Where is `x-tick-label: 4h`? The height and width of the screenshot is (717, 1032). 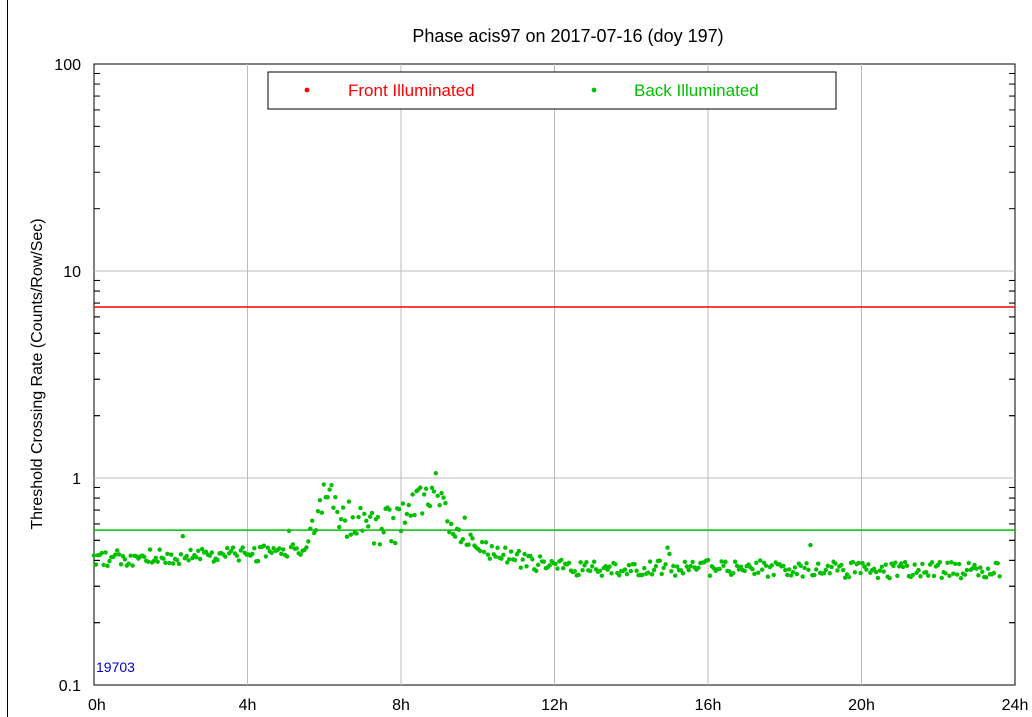
x-tick-label: 4h is located at coordinates (248, 705).